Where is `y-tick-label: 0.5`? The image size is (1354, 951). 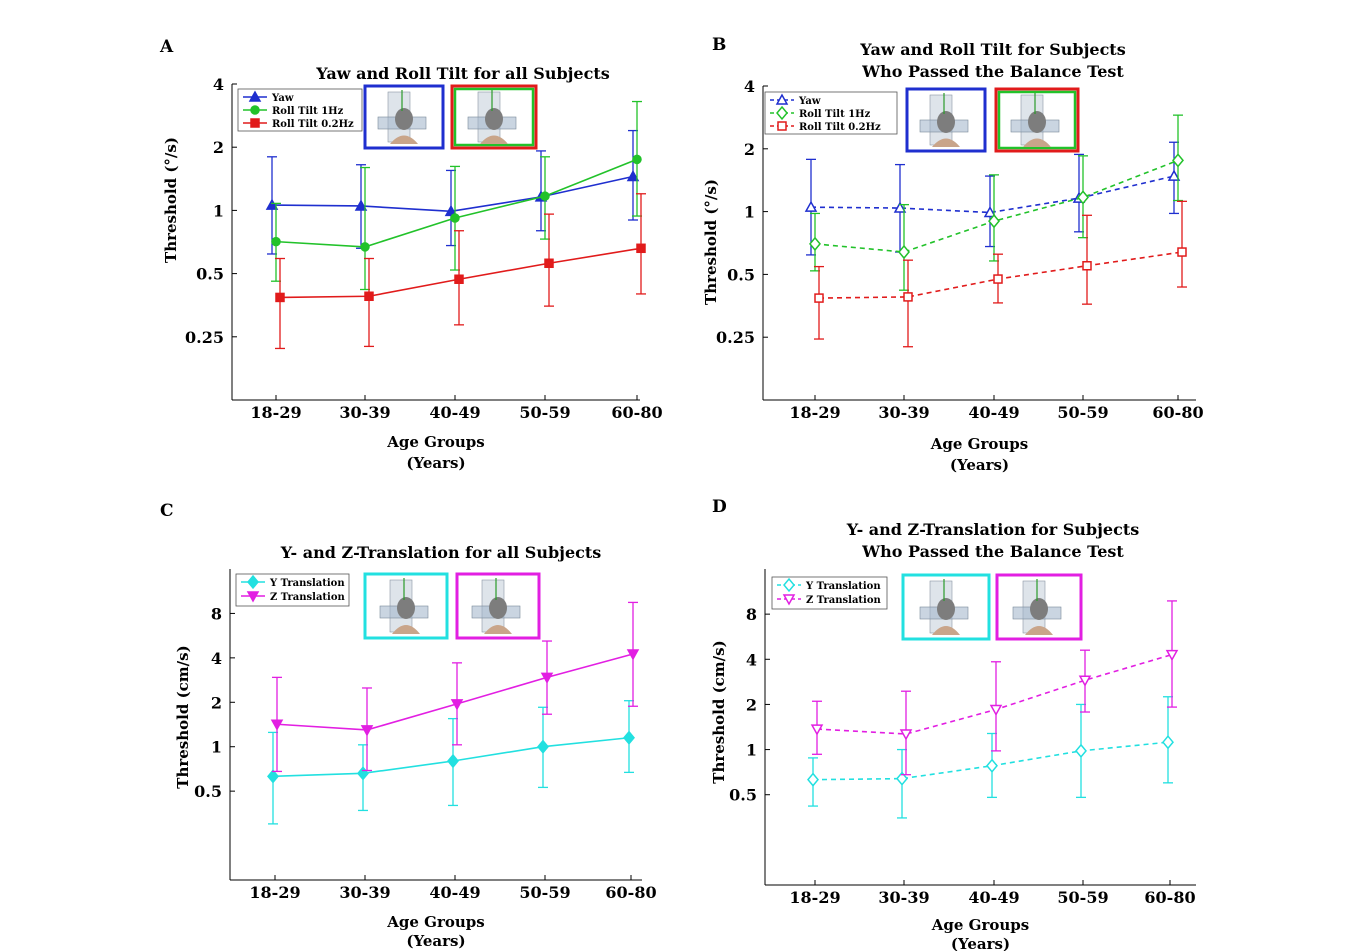 y-tick-label: 0.5 is located at coordinates (741, 274).